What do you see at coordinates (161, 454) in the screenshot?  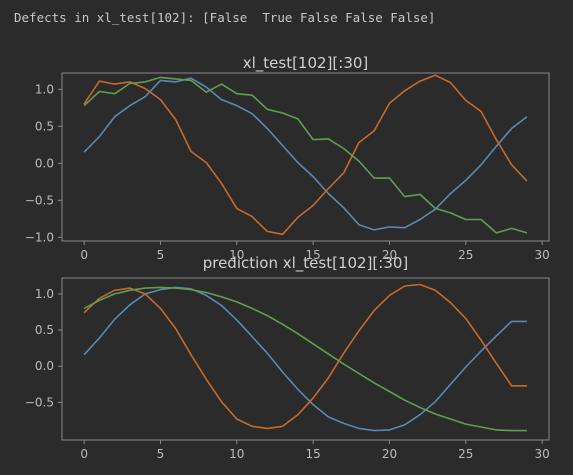 I see `pred-x-tick-label: 5` at bounding box center [161, 454].